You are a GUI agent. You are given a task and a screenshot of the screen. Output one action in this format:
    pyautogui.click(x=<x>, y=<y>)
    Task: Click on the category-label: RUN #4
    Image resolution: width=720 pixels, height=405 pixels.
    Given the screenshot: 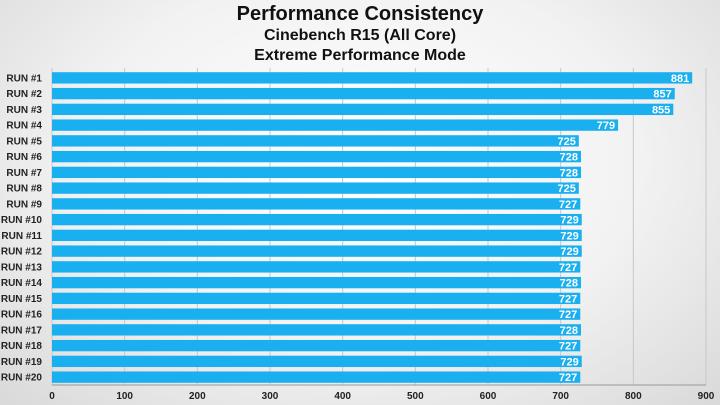 What is the action you would take?
    pyautogui.click(x=24, y=126)
    